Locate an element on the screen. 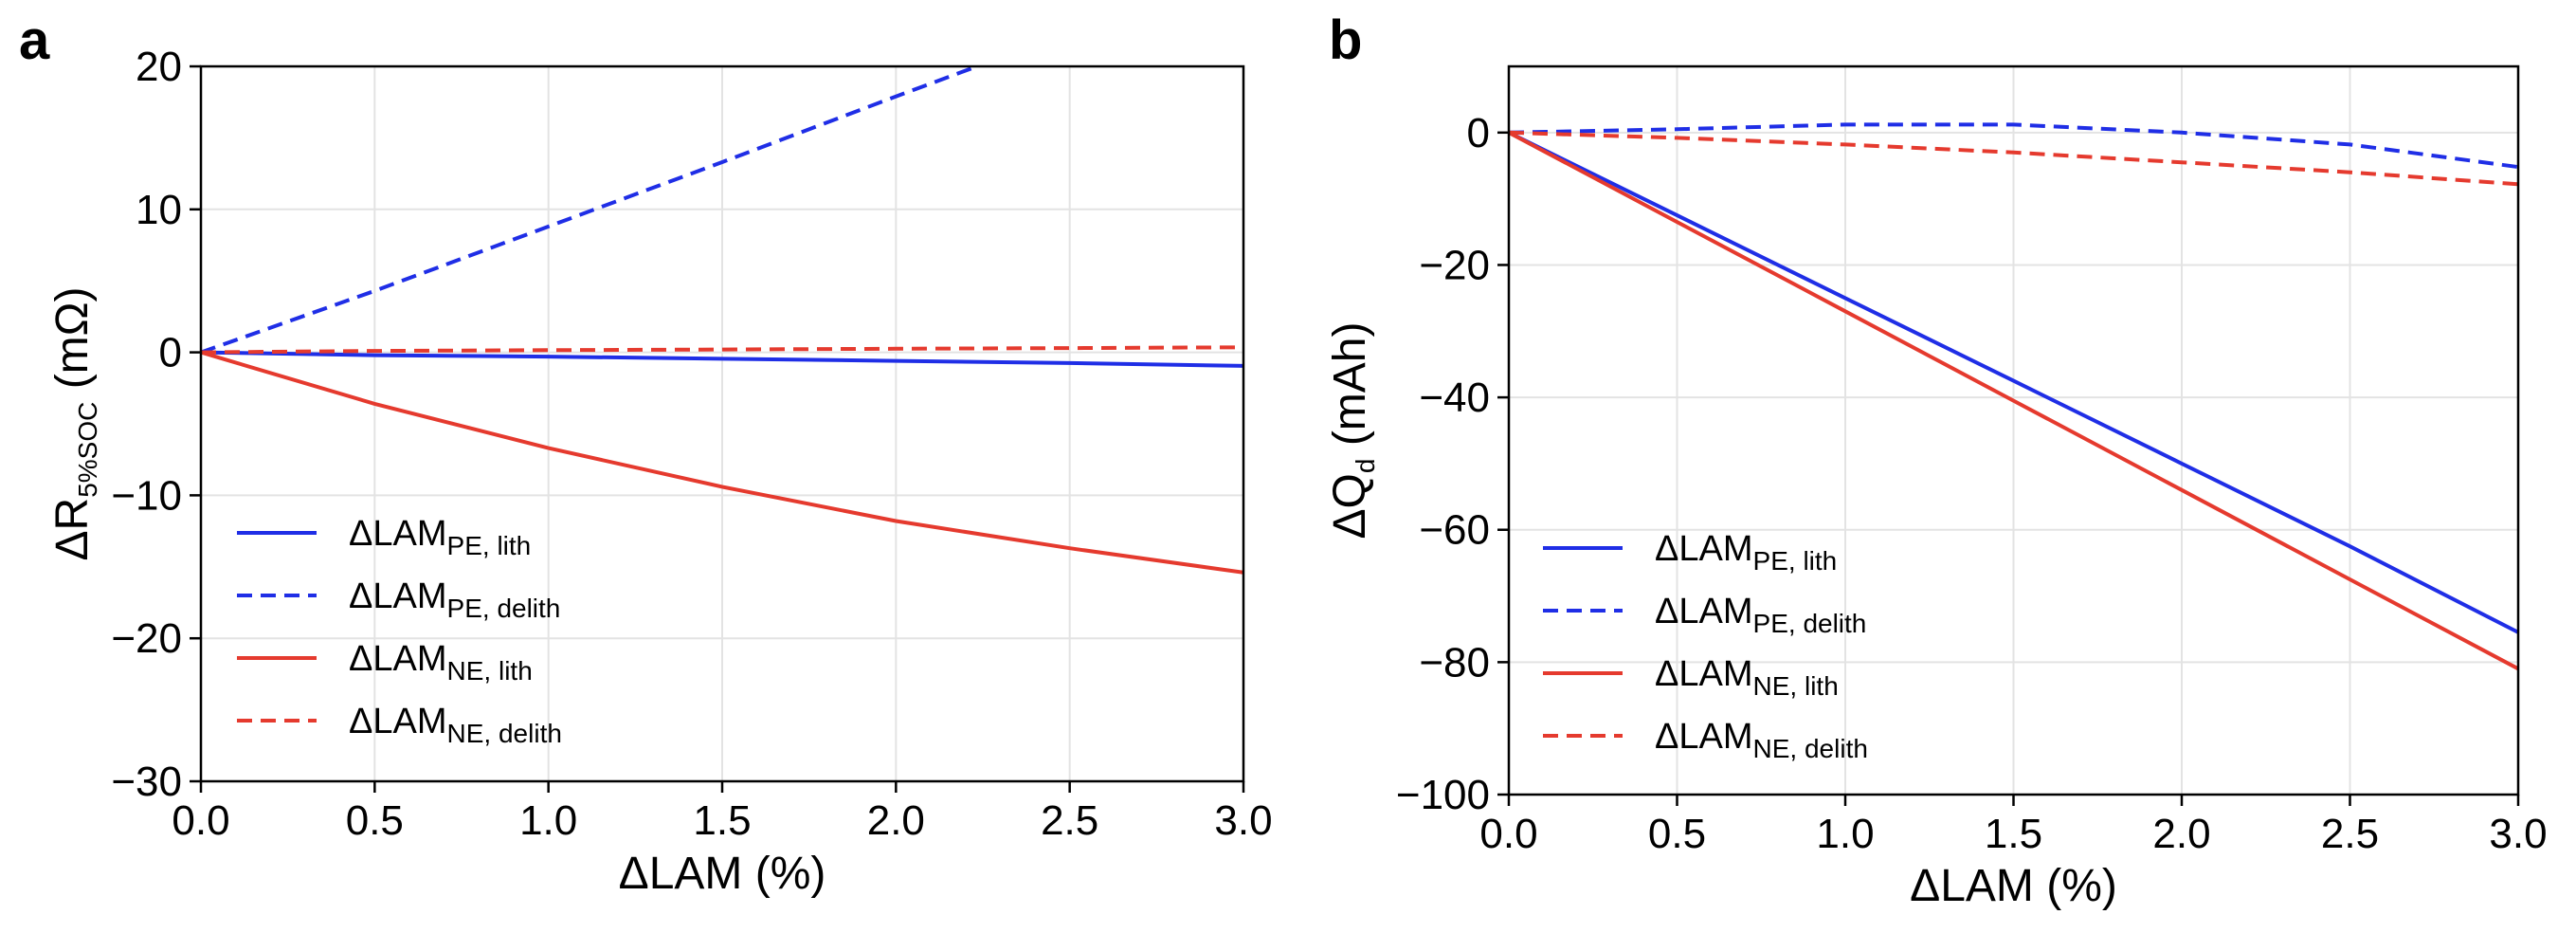 Image resolution: width=2576 pixels, height=933 pixels. y-tick-label: 10 is located at coordinates (159, 210).